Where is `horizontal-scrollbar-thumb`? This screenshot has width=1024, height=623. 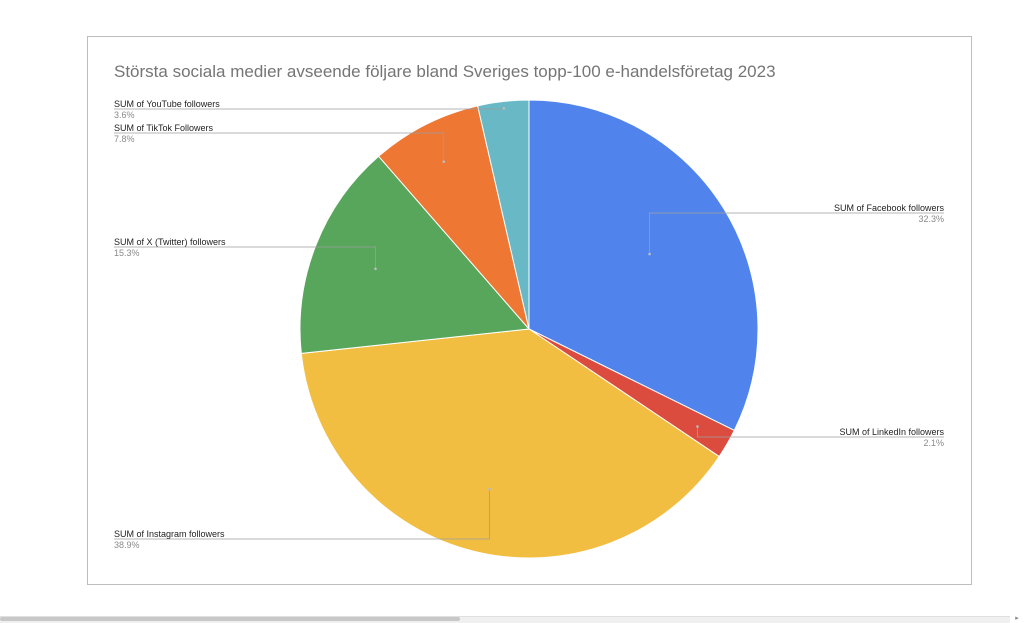 horizontal-scrollbar-thumb is located at coordinates (230, 619).